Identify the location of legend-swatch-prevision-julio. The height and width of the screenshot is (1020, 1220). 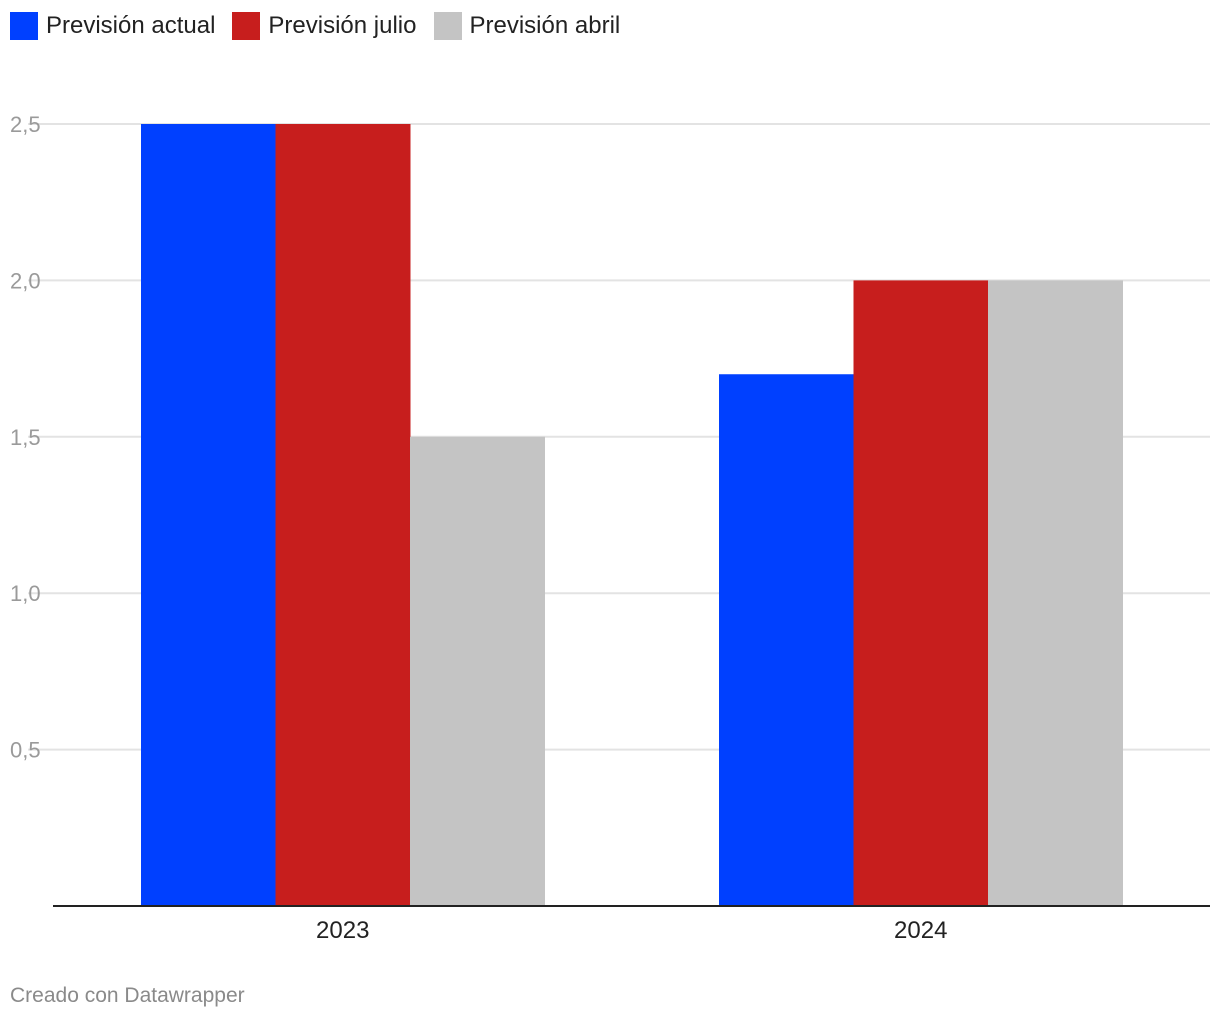
(246, 26).